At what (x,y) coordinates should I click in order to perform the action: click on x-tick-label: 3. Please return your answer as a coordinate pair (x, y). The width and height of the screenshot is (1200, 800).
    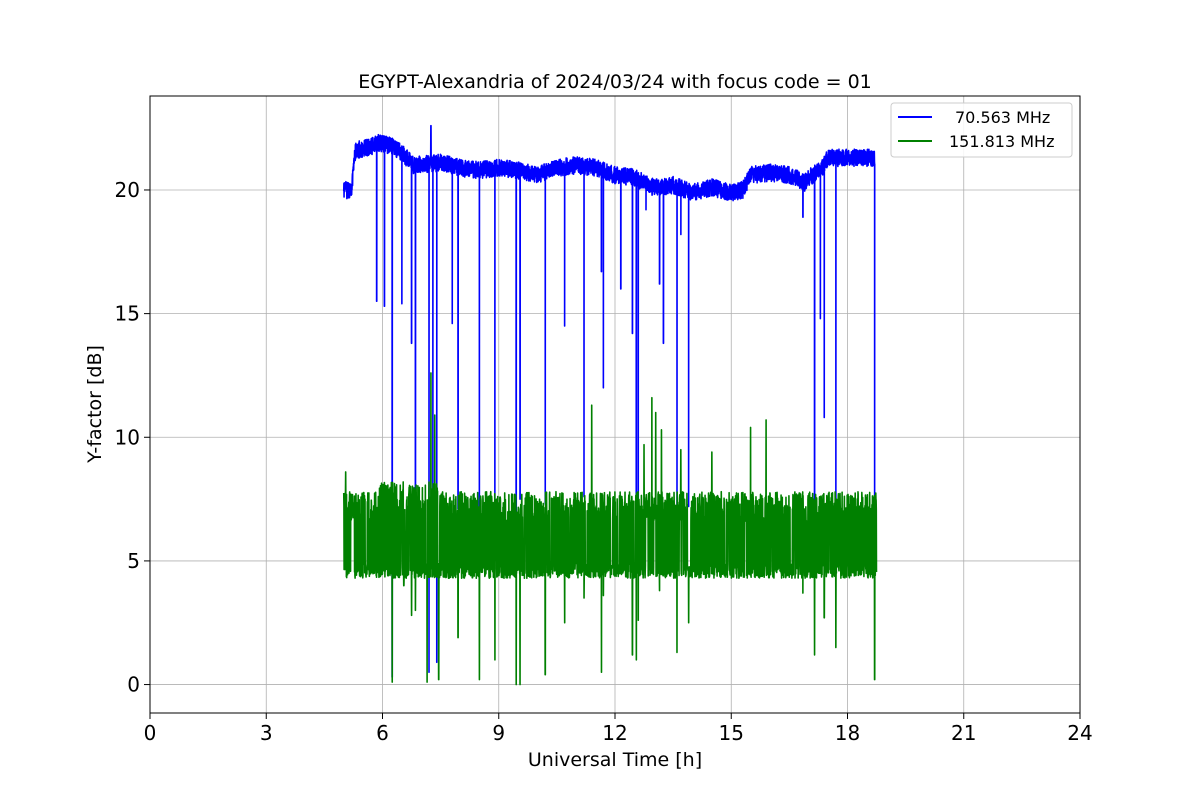
    Looking at the image, I should click on (266, 733).